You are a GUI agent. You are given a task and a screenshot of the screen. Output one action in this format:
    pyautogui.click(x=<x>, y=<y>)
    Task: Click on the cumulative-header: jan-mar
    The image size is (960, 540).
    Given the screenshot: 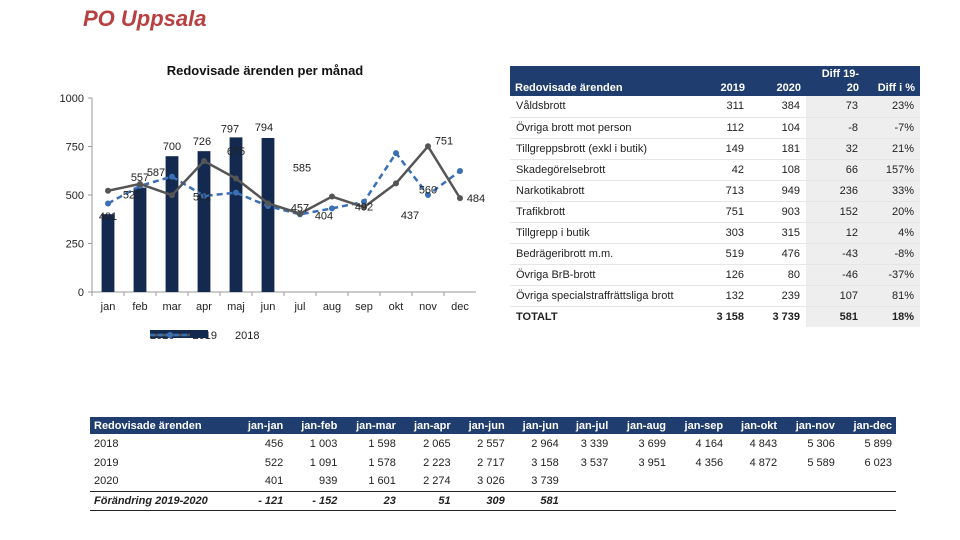 What is the action you would take?
    pyautogui.click(x=370, y=425)
    